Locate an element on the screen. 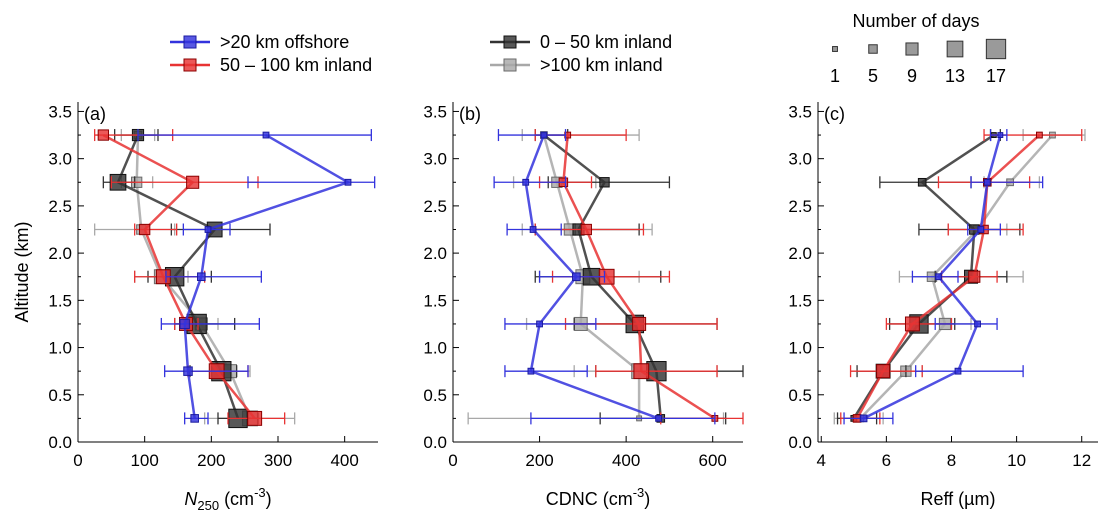 Image resolution: width=1099 pixels, height=513 pixels. x-axis-label-main: Reff (µm) is located at coordinates (957, 499).